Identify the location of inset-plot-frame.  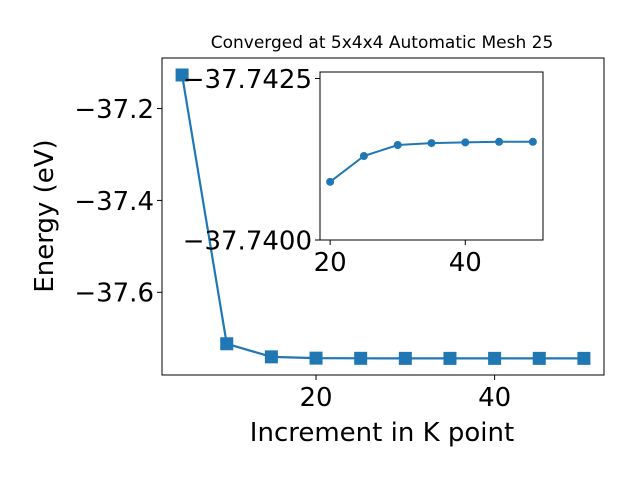
(431, 156).